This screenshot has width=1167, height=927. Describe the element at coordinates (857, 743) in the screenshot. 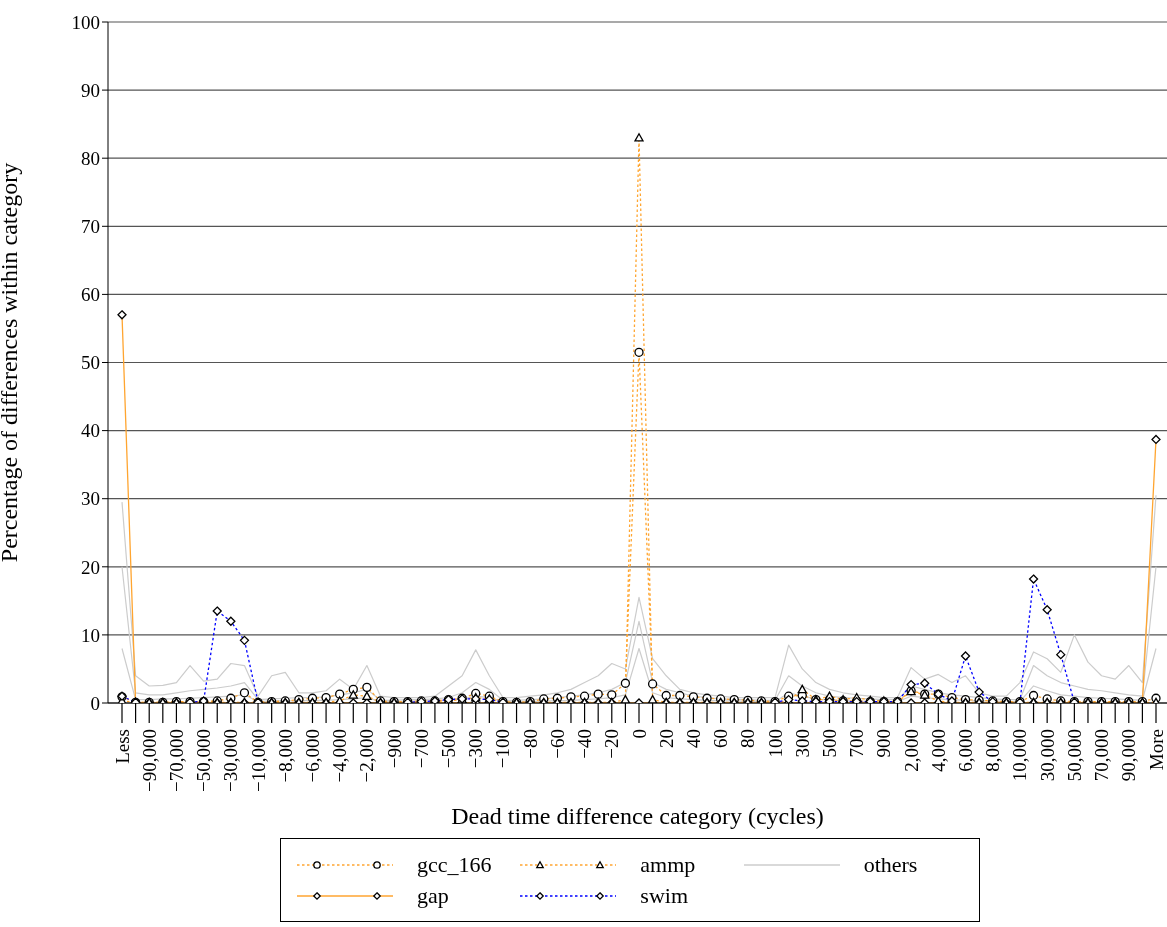

I see `x-tick-label: 700` at that location.